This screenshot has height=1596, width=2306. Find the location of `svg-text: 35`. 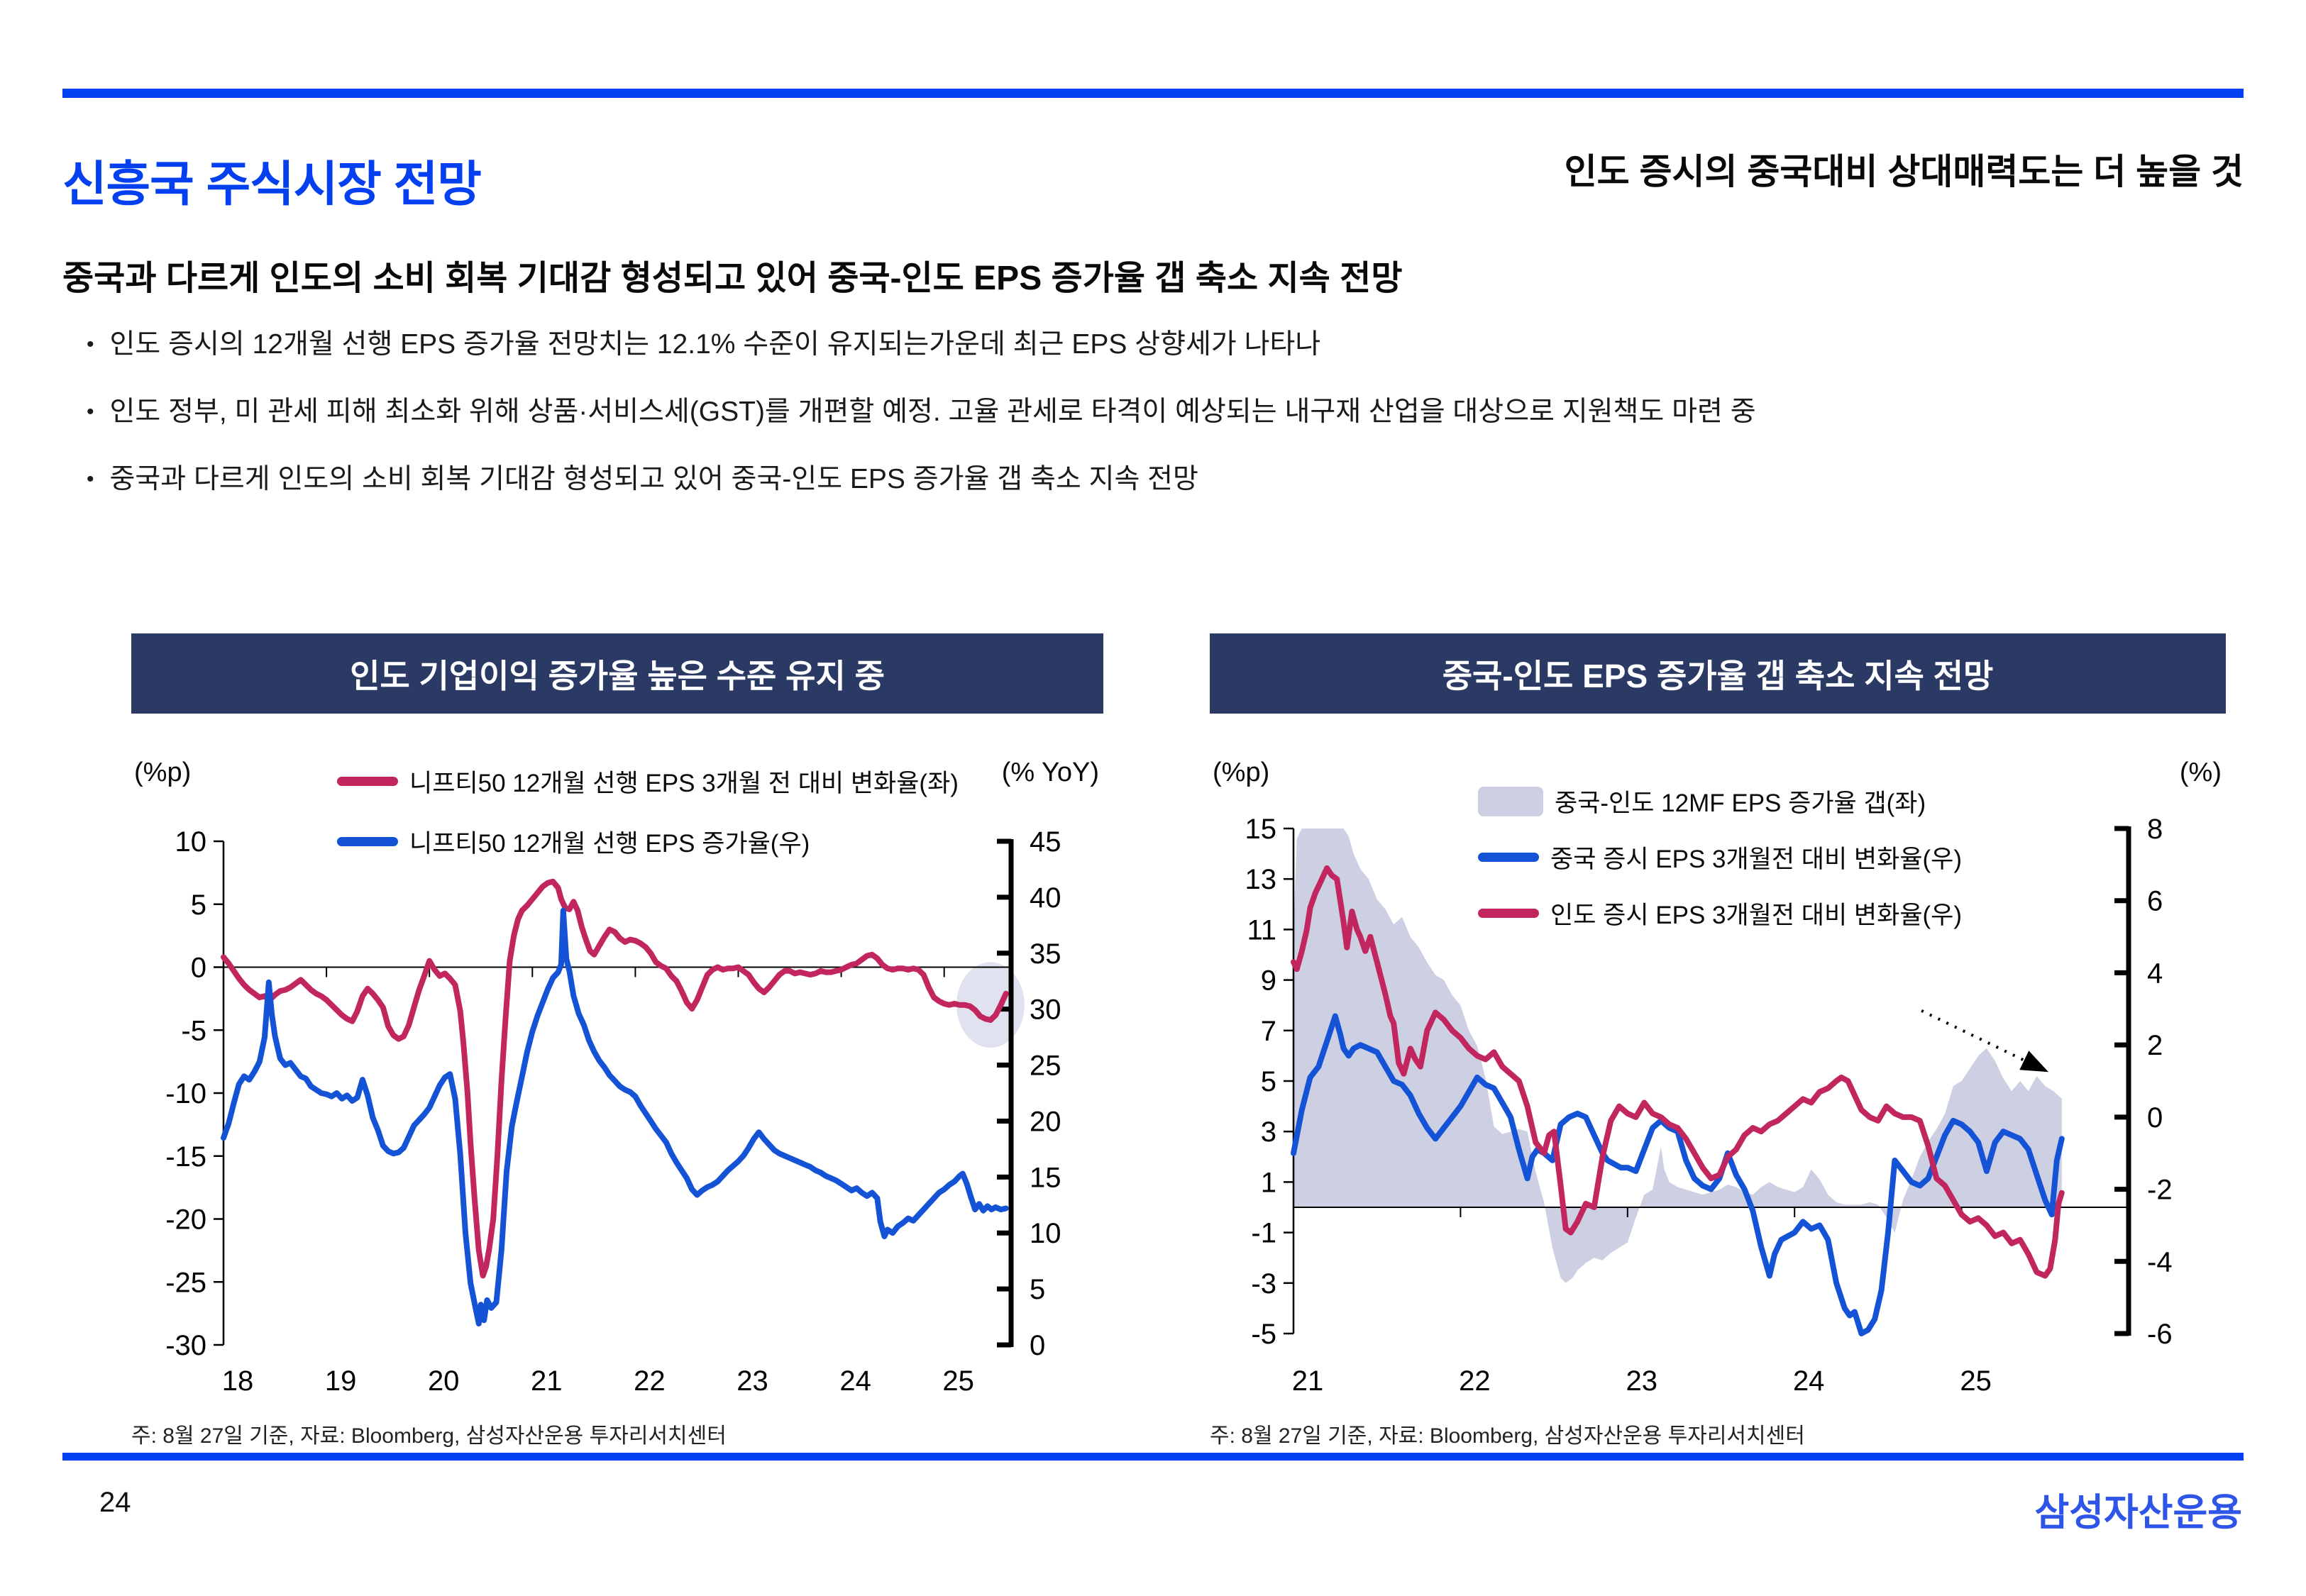

svg-text: 35 is located at coordinates (1045, 954).